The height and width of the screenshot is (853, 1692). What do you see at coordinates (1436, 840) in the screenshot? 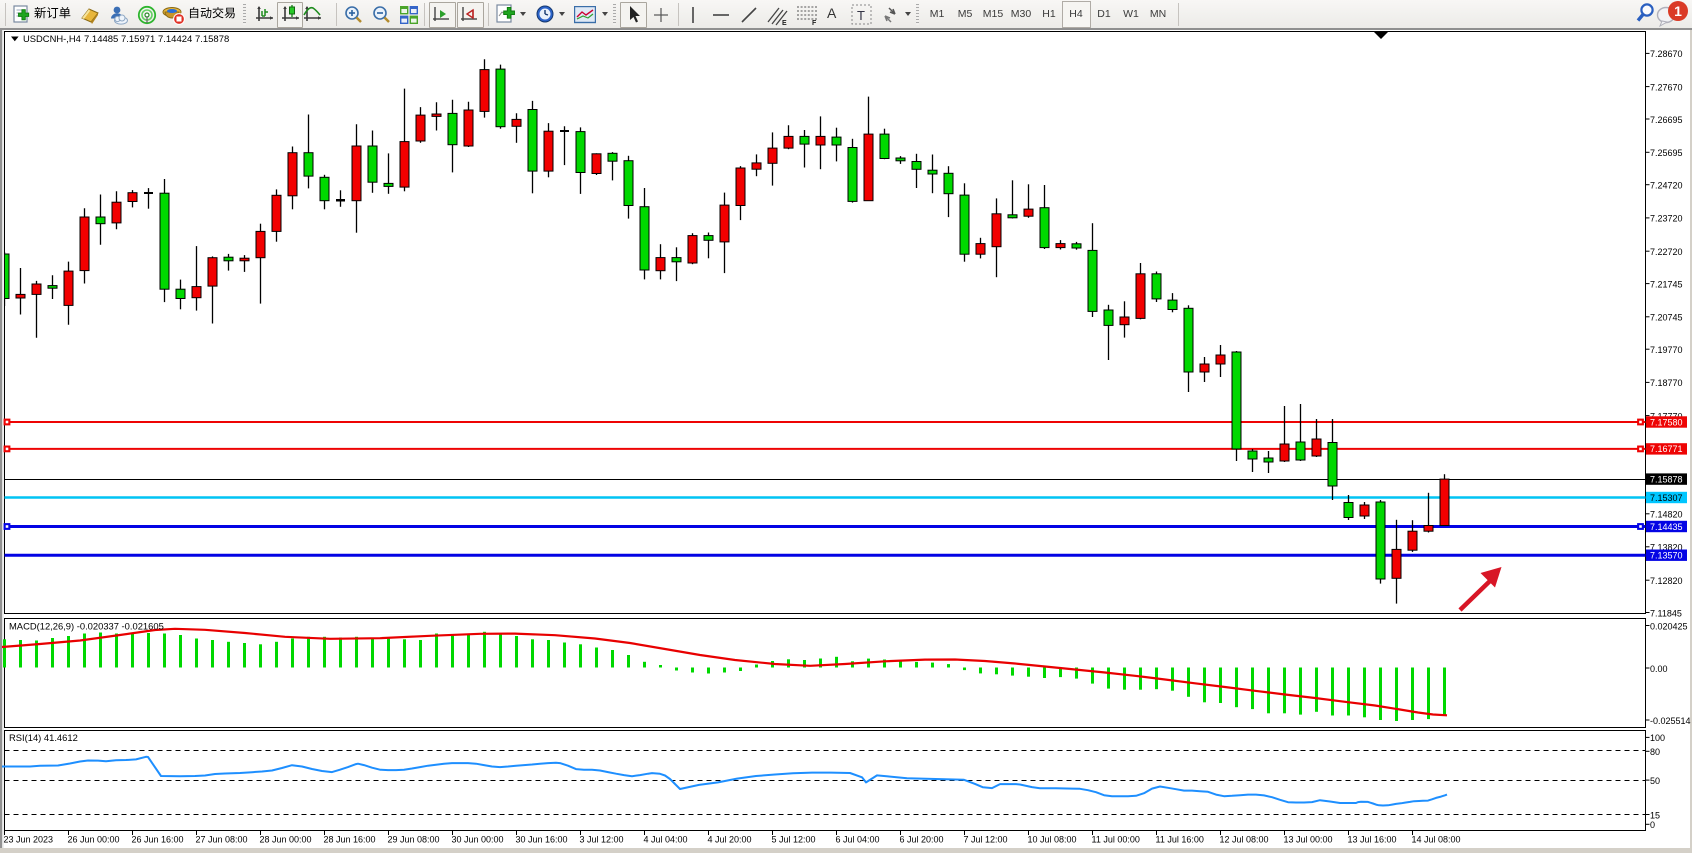
I see `svg-text: 14 Jul 08:00` at bounding box center [1436, 840].